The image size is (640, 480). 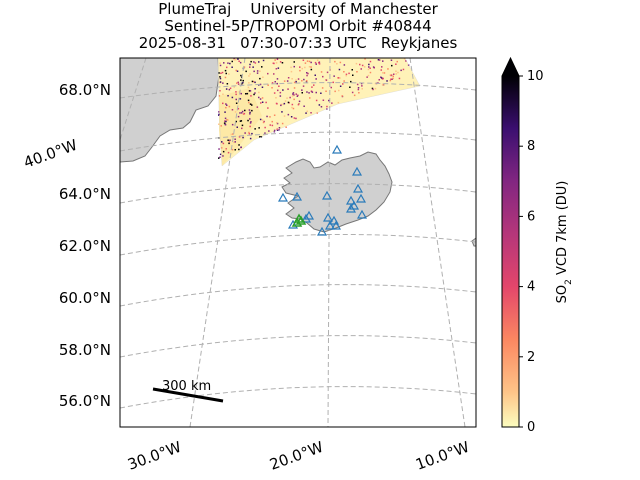 What do you see at coordinates (170, 110) in the screenshot?
I see `greenland-landmass` at bounding box center [170, 110].